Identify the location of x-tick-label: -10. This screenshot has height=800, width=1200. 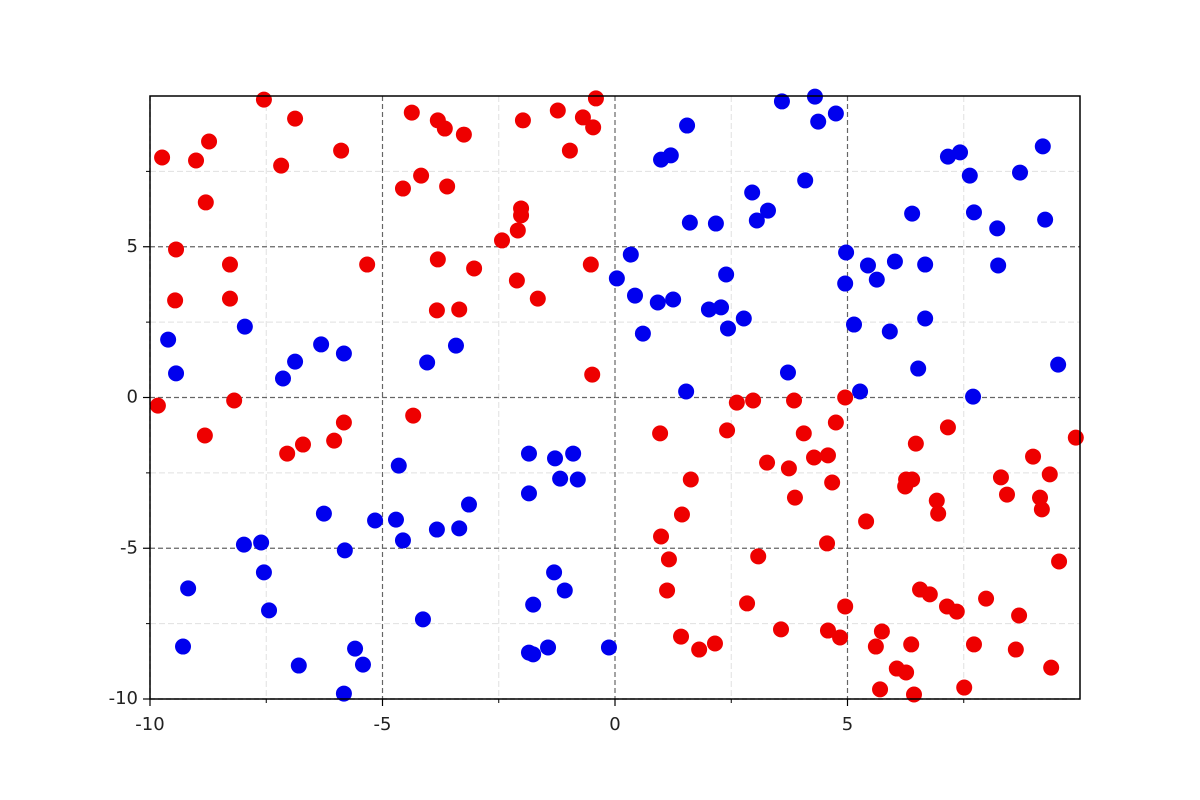
(149, 724).